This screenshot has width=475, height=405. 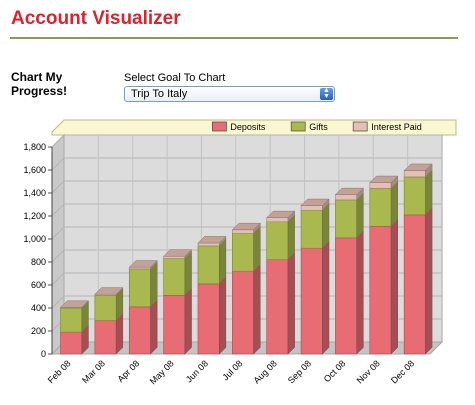 What do you see at coordinates (38, 285) in the screenshot?
I see `y-tick-label: 600` at bounding box center [38, 285].